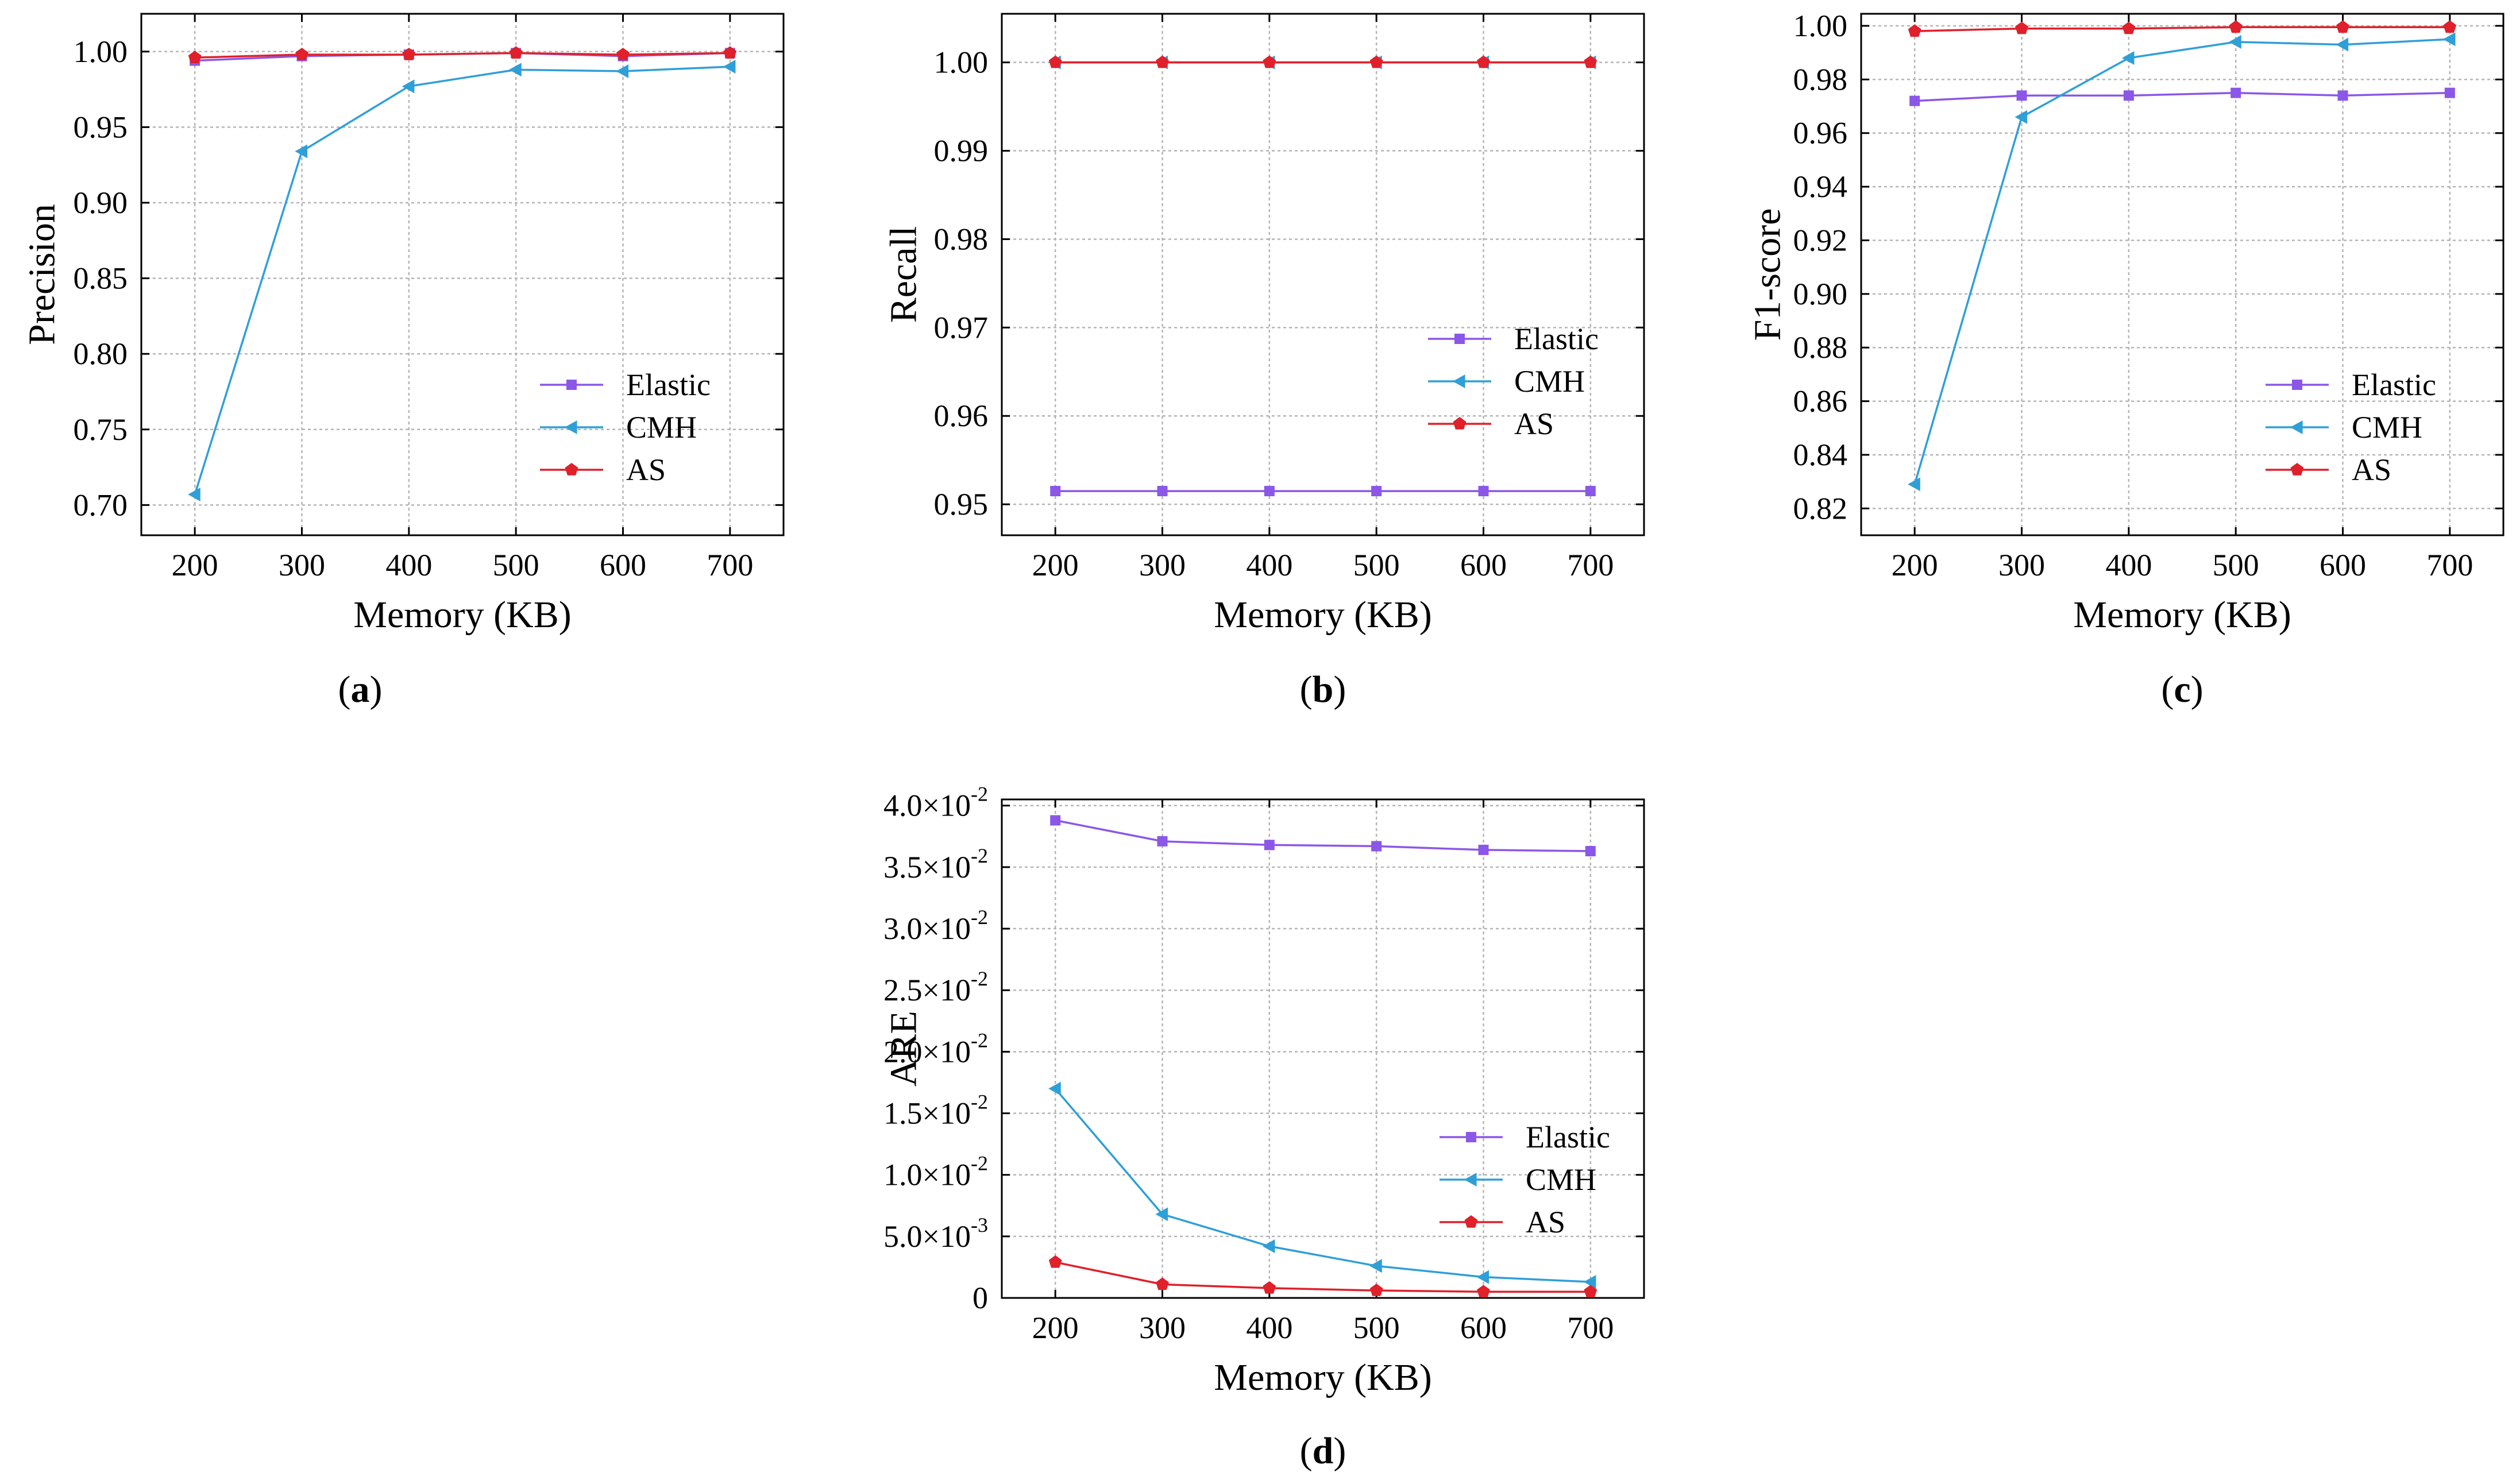 This screenshot has height=1484, width=2516. Describe the element at coordinates (927, 867) in the screenshot. I see `y-tick-mantissa: 3.5×10` at that location.